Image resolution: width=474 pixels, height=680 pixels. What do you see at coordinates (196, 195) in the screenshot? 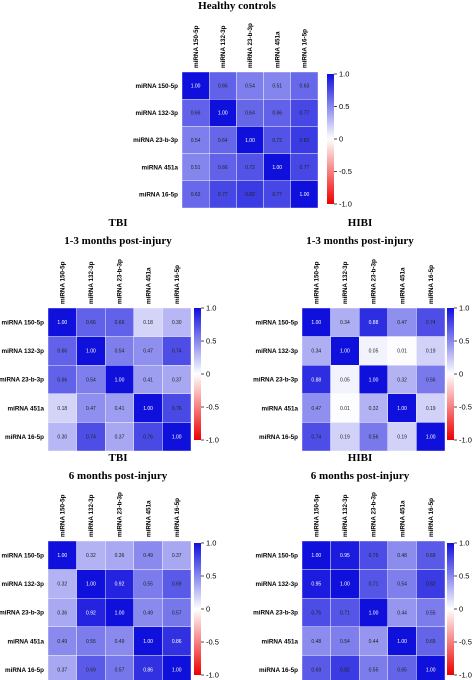
I see `cell-value-label: 0.63` at bounding box center [196, 195].